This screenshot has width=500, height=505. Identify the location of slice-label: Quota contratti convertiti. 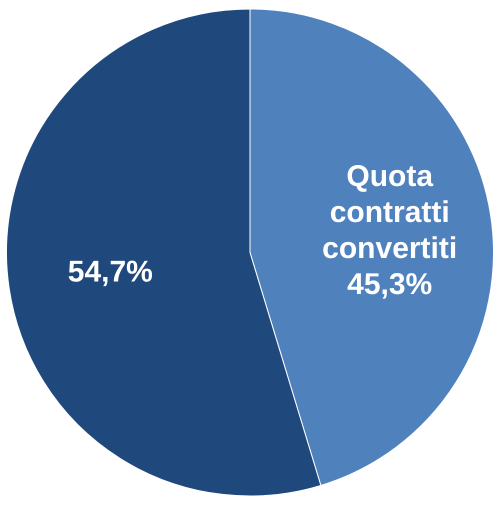
(390, 212).